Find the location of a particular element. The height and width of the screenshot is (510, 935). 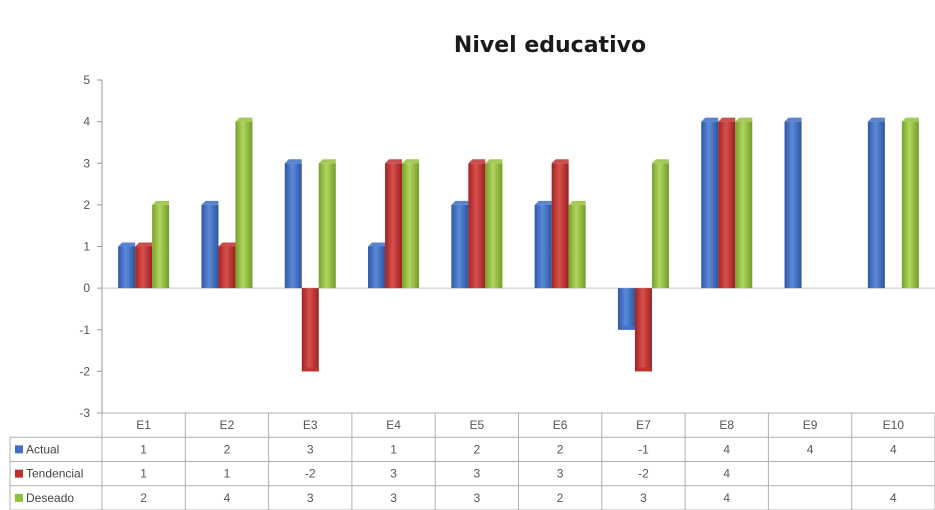

bar-tendencial-e2 is located at coordinates (227, 265).